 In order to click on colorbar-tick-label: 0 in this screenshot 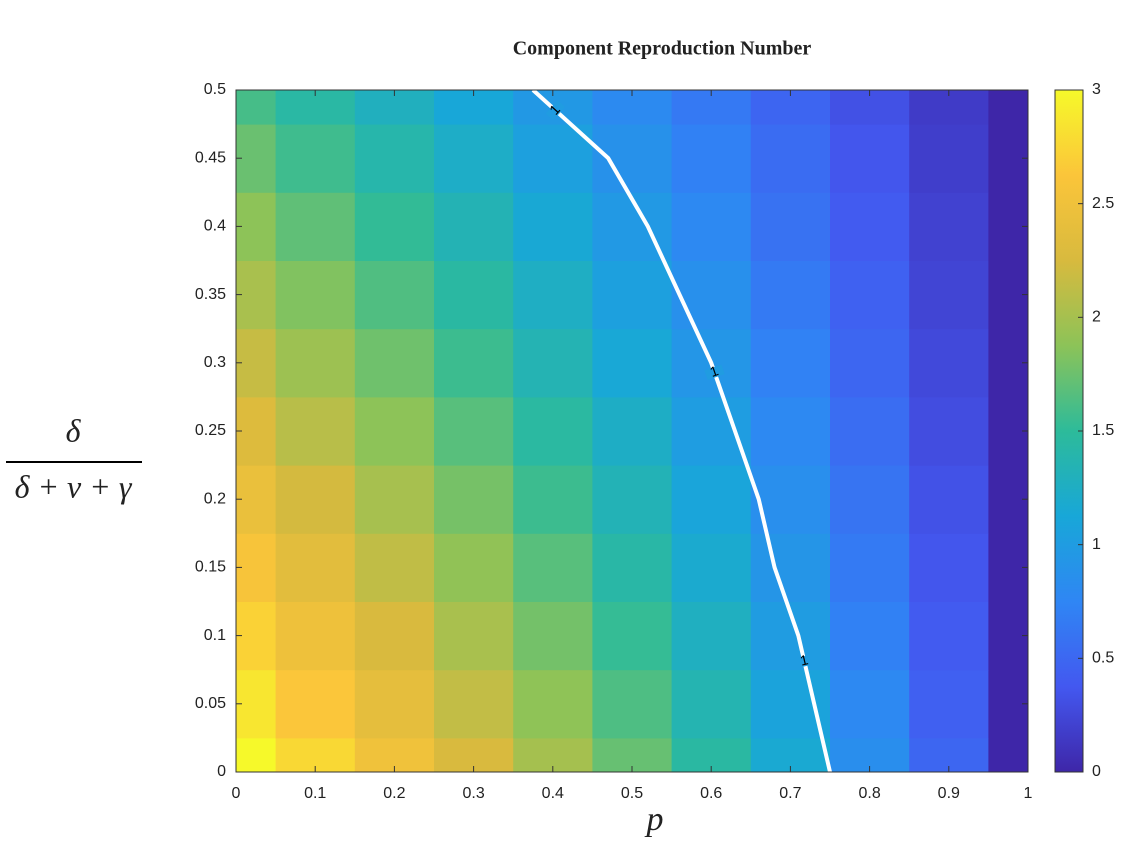, I will do `click(1096, 771)`.